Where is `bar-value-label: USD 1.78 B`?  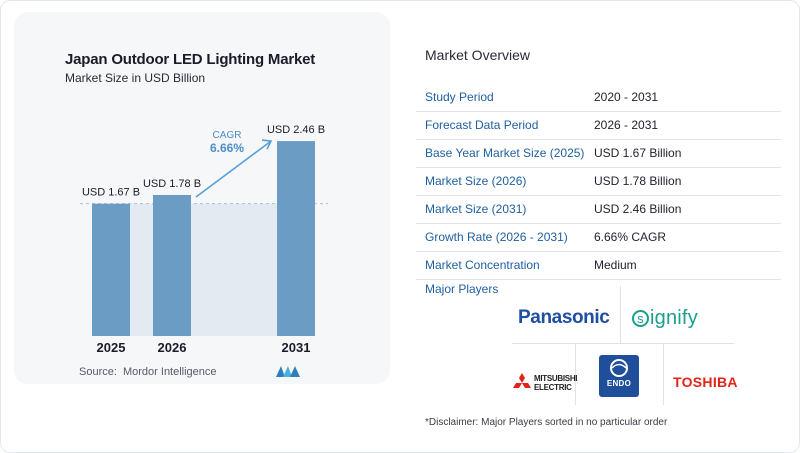 bar-value-label: USD 1.78 B is located at coordinates (172, 184).